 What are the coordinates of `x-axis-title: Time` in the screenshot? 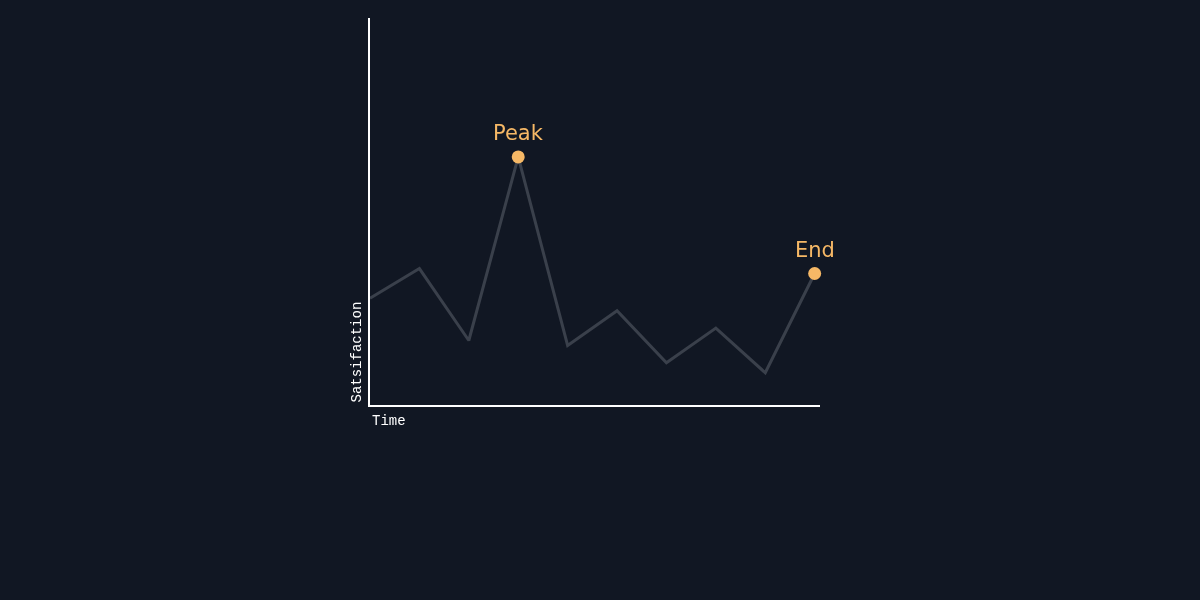 It's located at (389, 421).